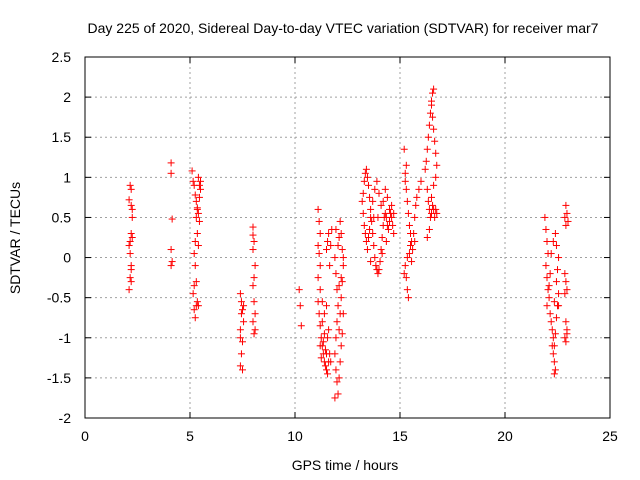 Image resolution: width=640 pixels, height=480 pixels. What do you see at coordinates (59, 378) in the screenshot?
I see `y-tick-label: -1.5` at bounding box center [59, 378].